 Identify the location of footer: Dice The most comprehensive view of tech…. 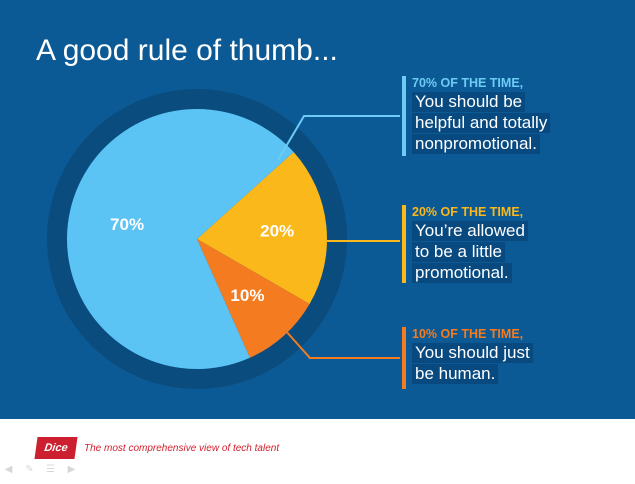
(317, 451).